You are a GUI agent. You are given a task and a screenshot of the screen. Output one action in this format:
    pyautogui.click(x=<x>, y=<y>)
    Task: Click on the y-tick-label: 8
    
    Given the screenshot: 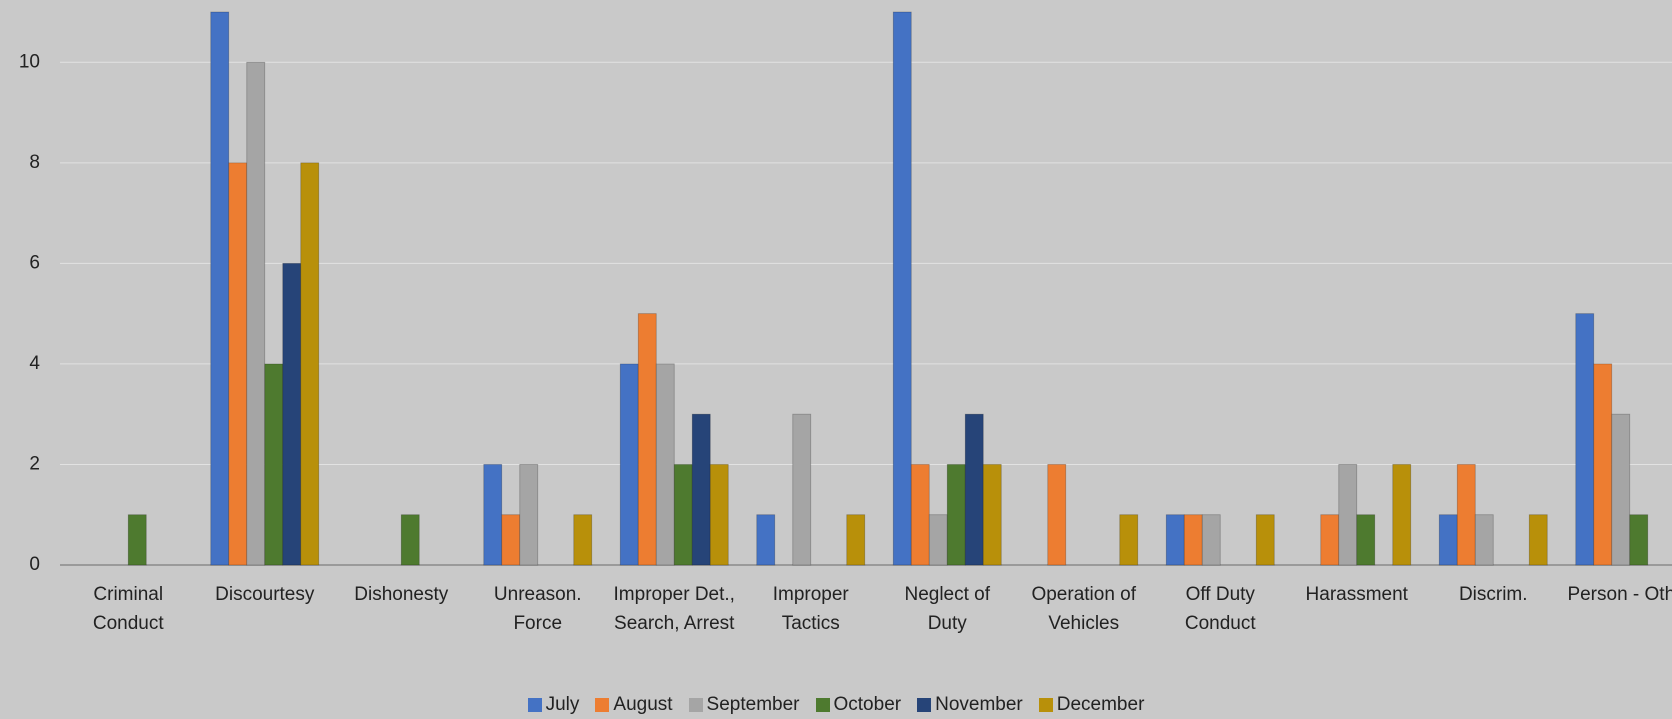 What is the action you would take?
    pyautogui.click(x=34, y=162)
    